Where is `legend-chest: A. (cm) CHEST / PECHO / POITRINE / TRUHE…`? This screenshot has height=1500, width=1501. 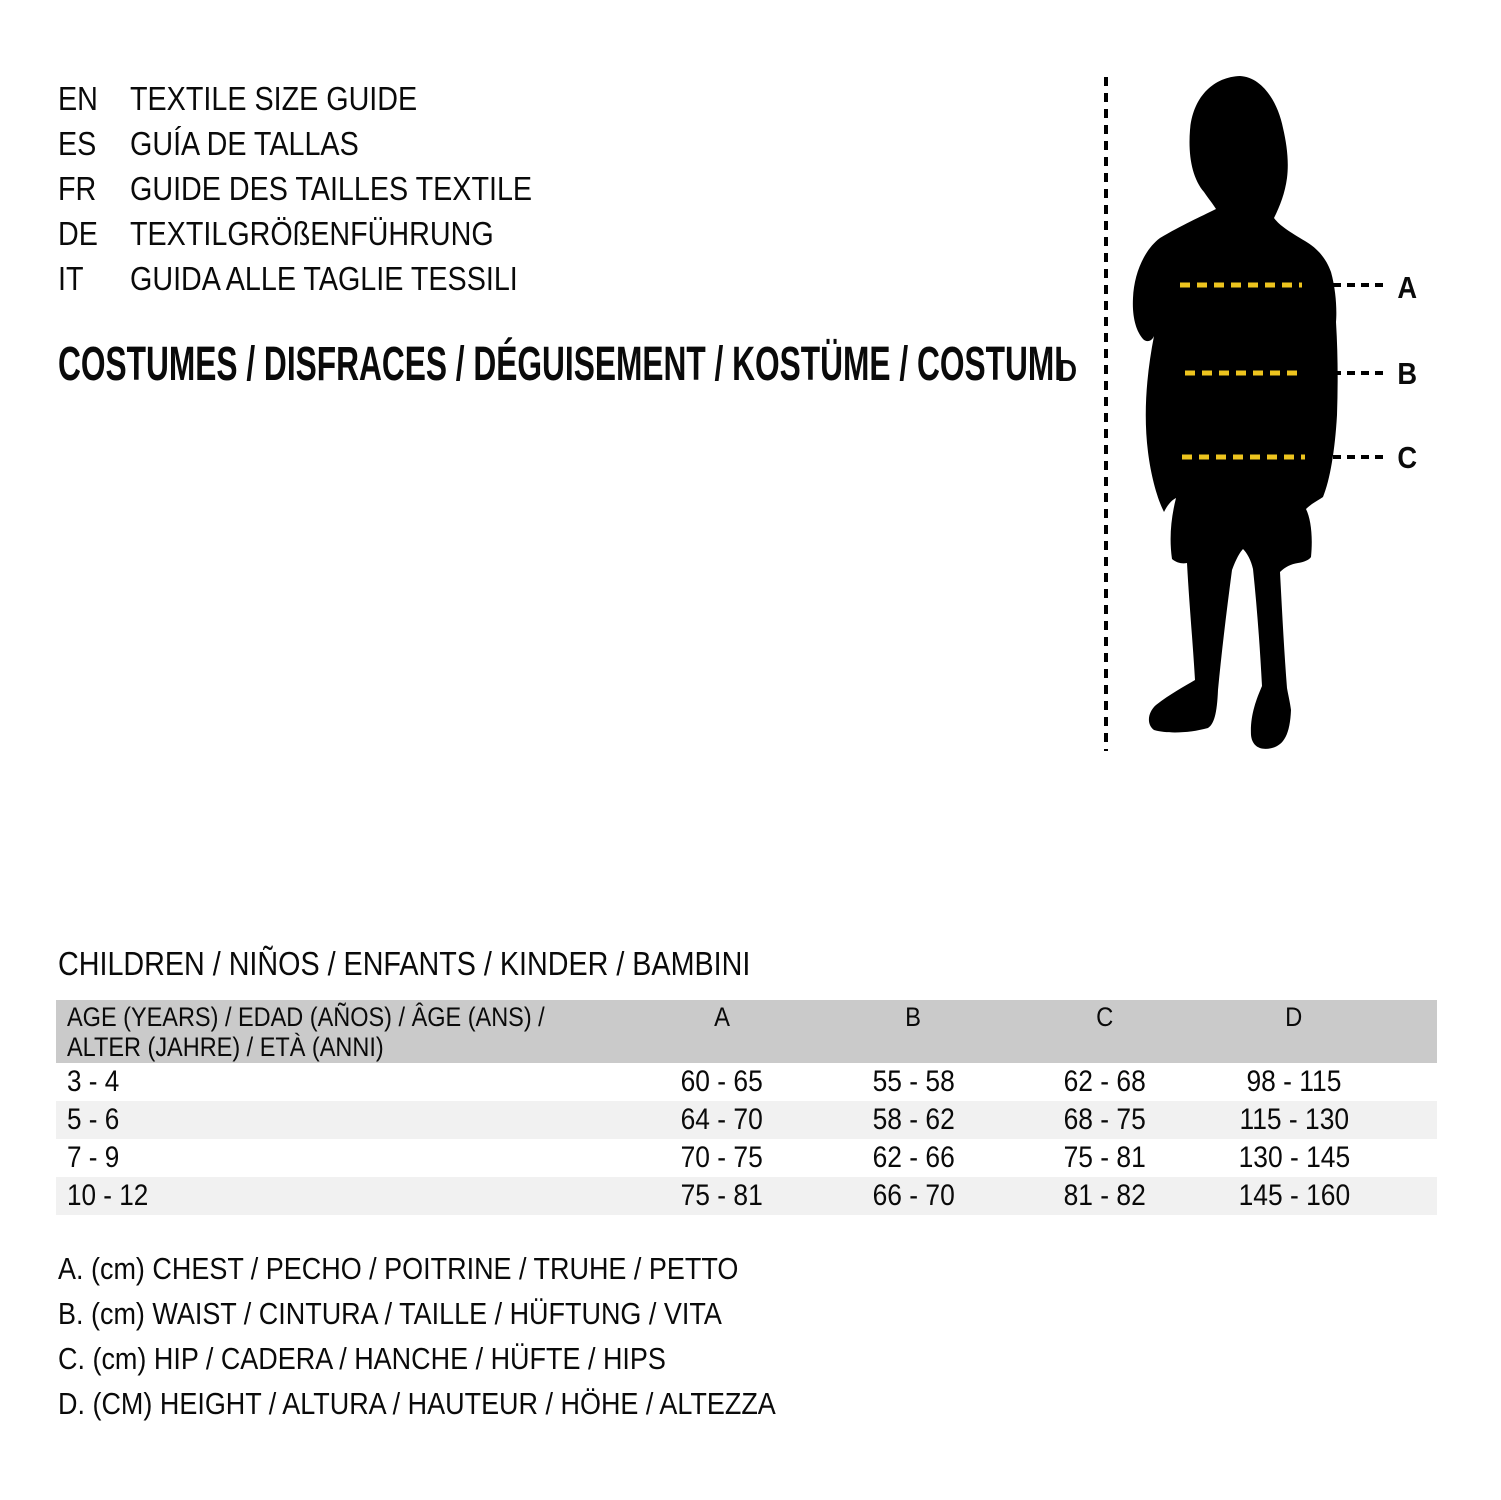
legend-chest: A. (cm) CHEST / PECHO / POITRINE / TRUHE… is located at coordinates (398, 1268).